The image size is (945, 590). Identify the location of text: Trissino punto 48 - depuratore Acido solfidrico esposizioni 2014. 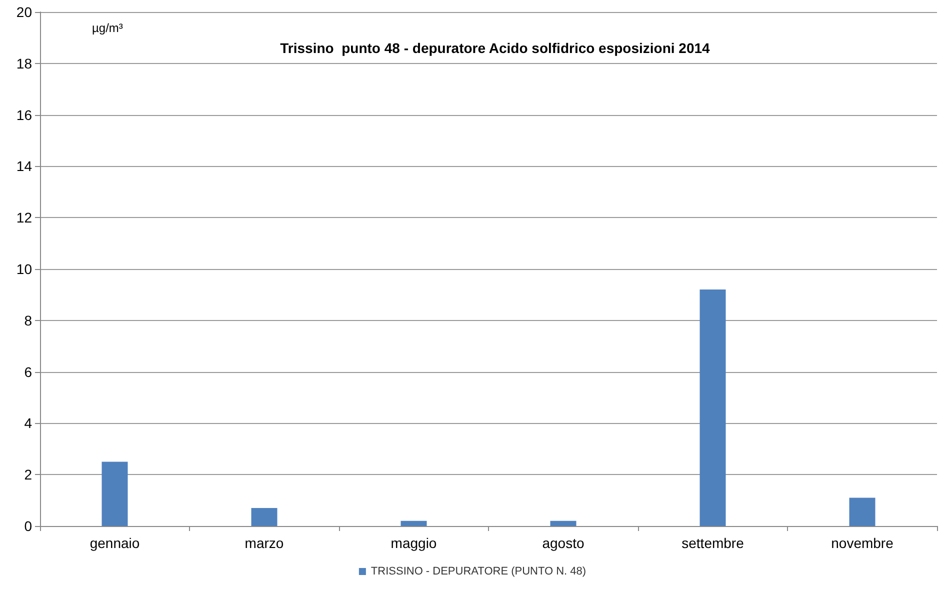
(495, 48).